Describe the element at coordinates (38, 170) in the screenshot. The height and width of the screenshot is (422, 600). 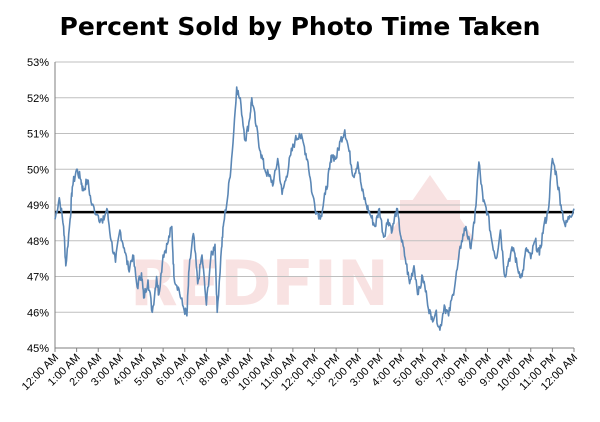
I see `y-tick-label: 50%` at that location.